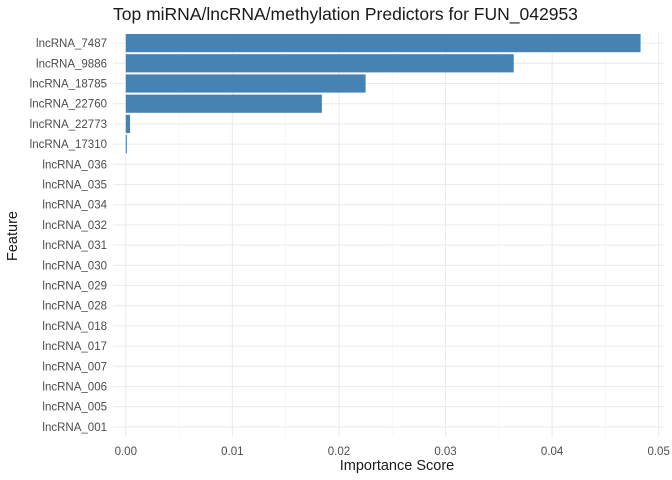 The width and height of the screenshot is (672, 480). What do you see at coordinates (397, 466) in the screenshot?
I see `x-axis-title: Importance Score` at bounding box center [397, 466].